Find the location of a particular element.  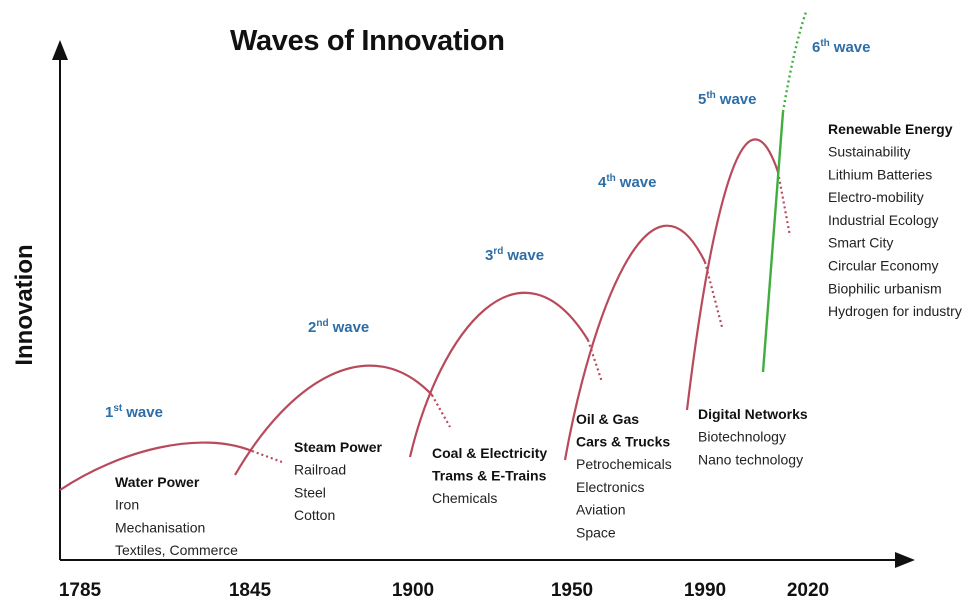

wave-ordinal: nd is located at coordinates (322, 323).